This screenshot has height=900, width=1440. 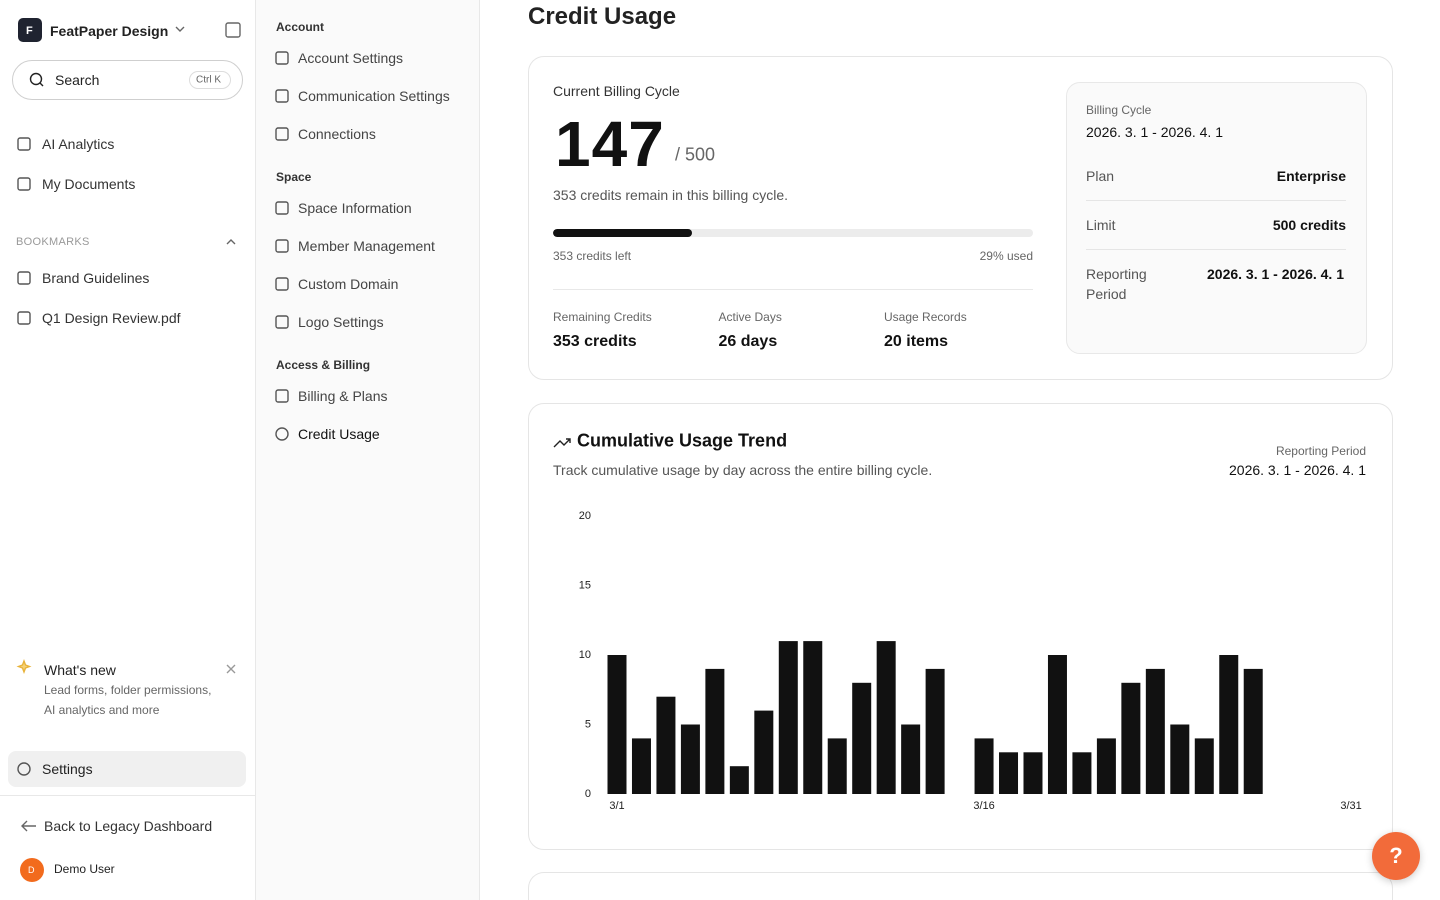 I want to click on sidebar-divider, so click(x=127, y=795).